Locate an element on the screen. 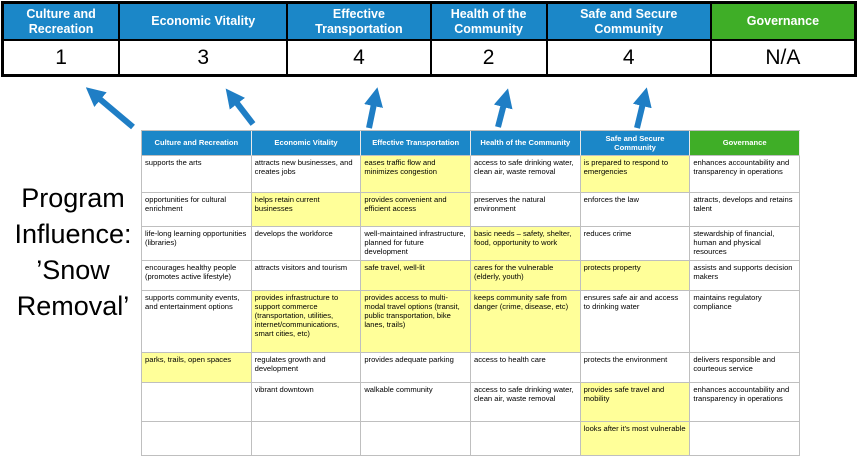 The width and height of the screenshot is (859, 465). table-cell: attracts, develops and retains talent is located at coordinates (745, 210).